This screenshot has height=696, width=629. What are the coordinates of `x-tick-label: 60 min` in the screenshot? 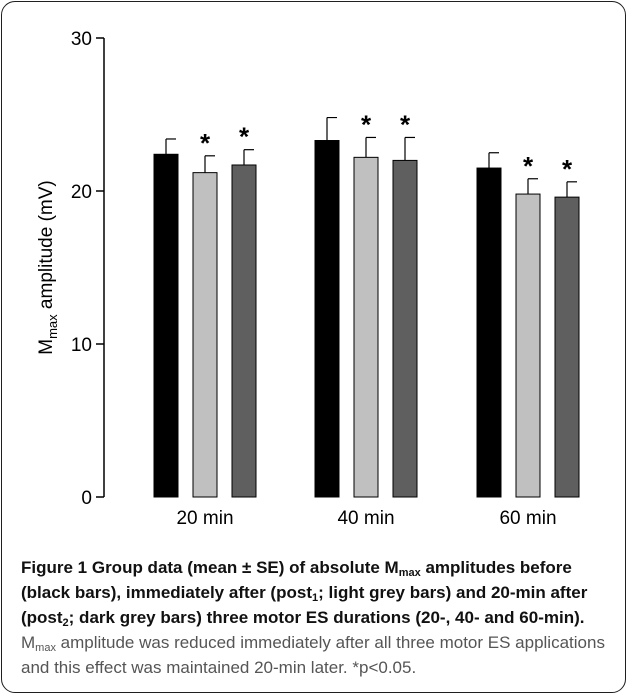 It's located at (527, 518).